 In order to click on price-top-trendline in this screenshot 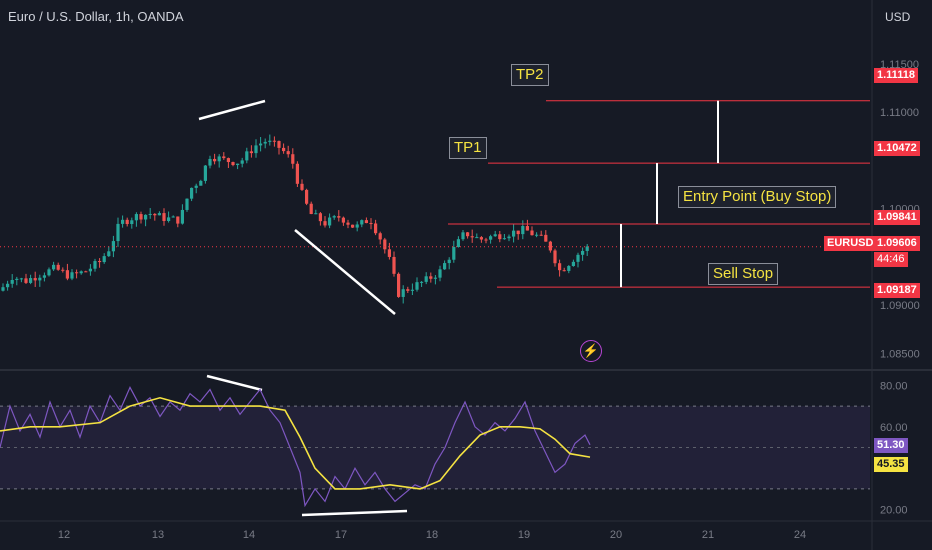, I will do `click(232, 110)`.